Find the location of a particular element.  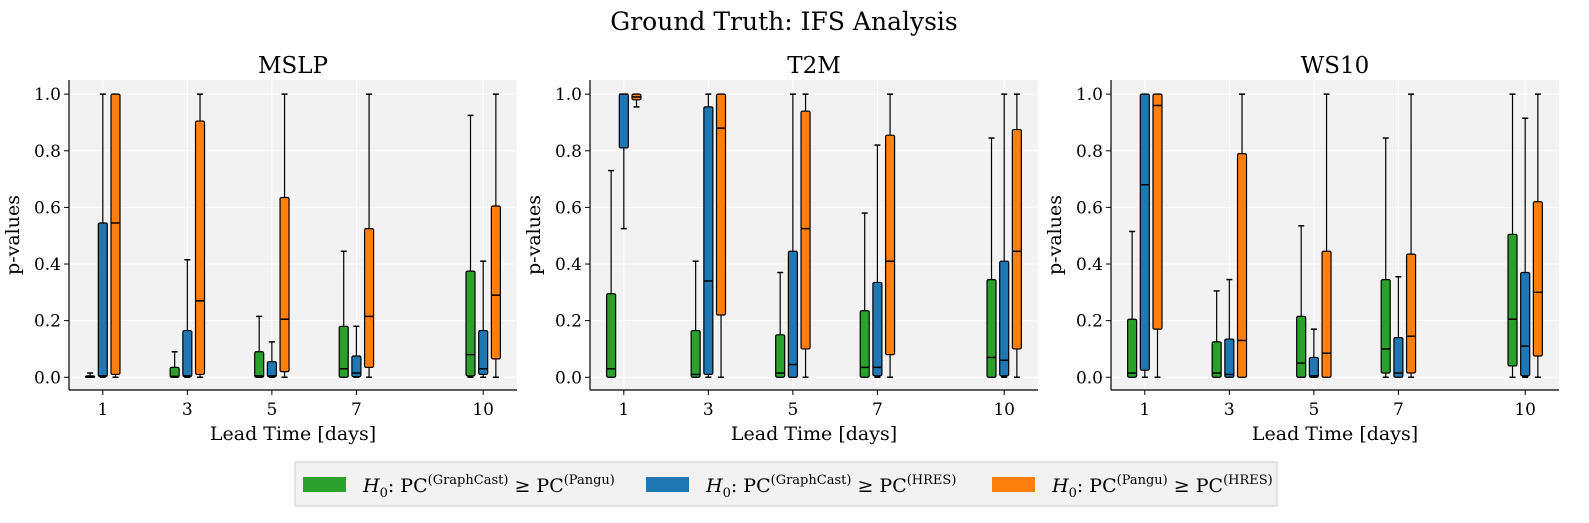

y-tick-label: 0.0 is located at coordinates (568, 378).